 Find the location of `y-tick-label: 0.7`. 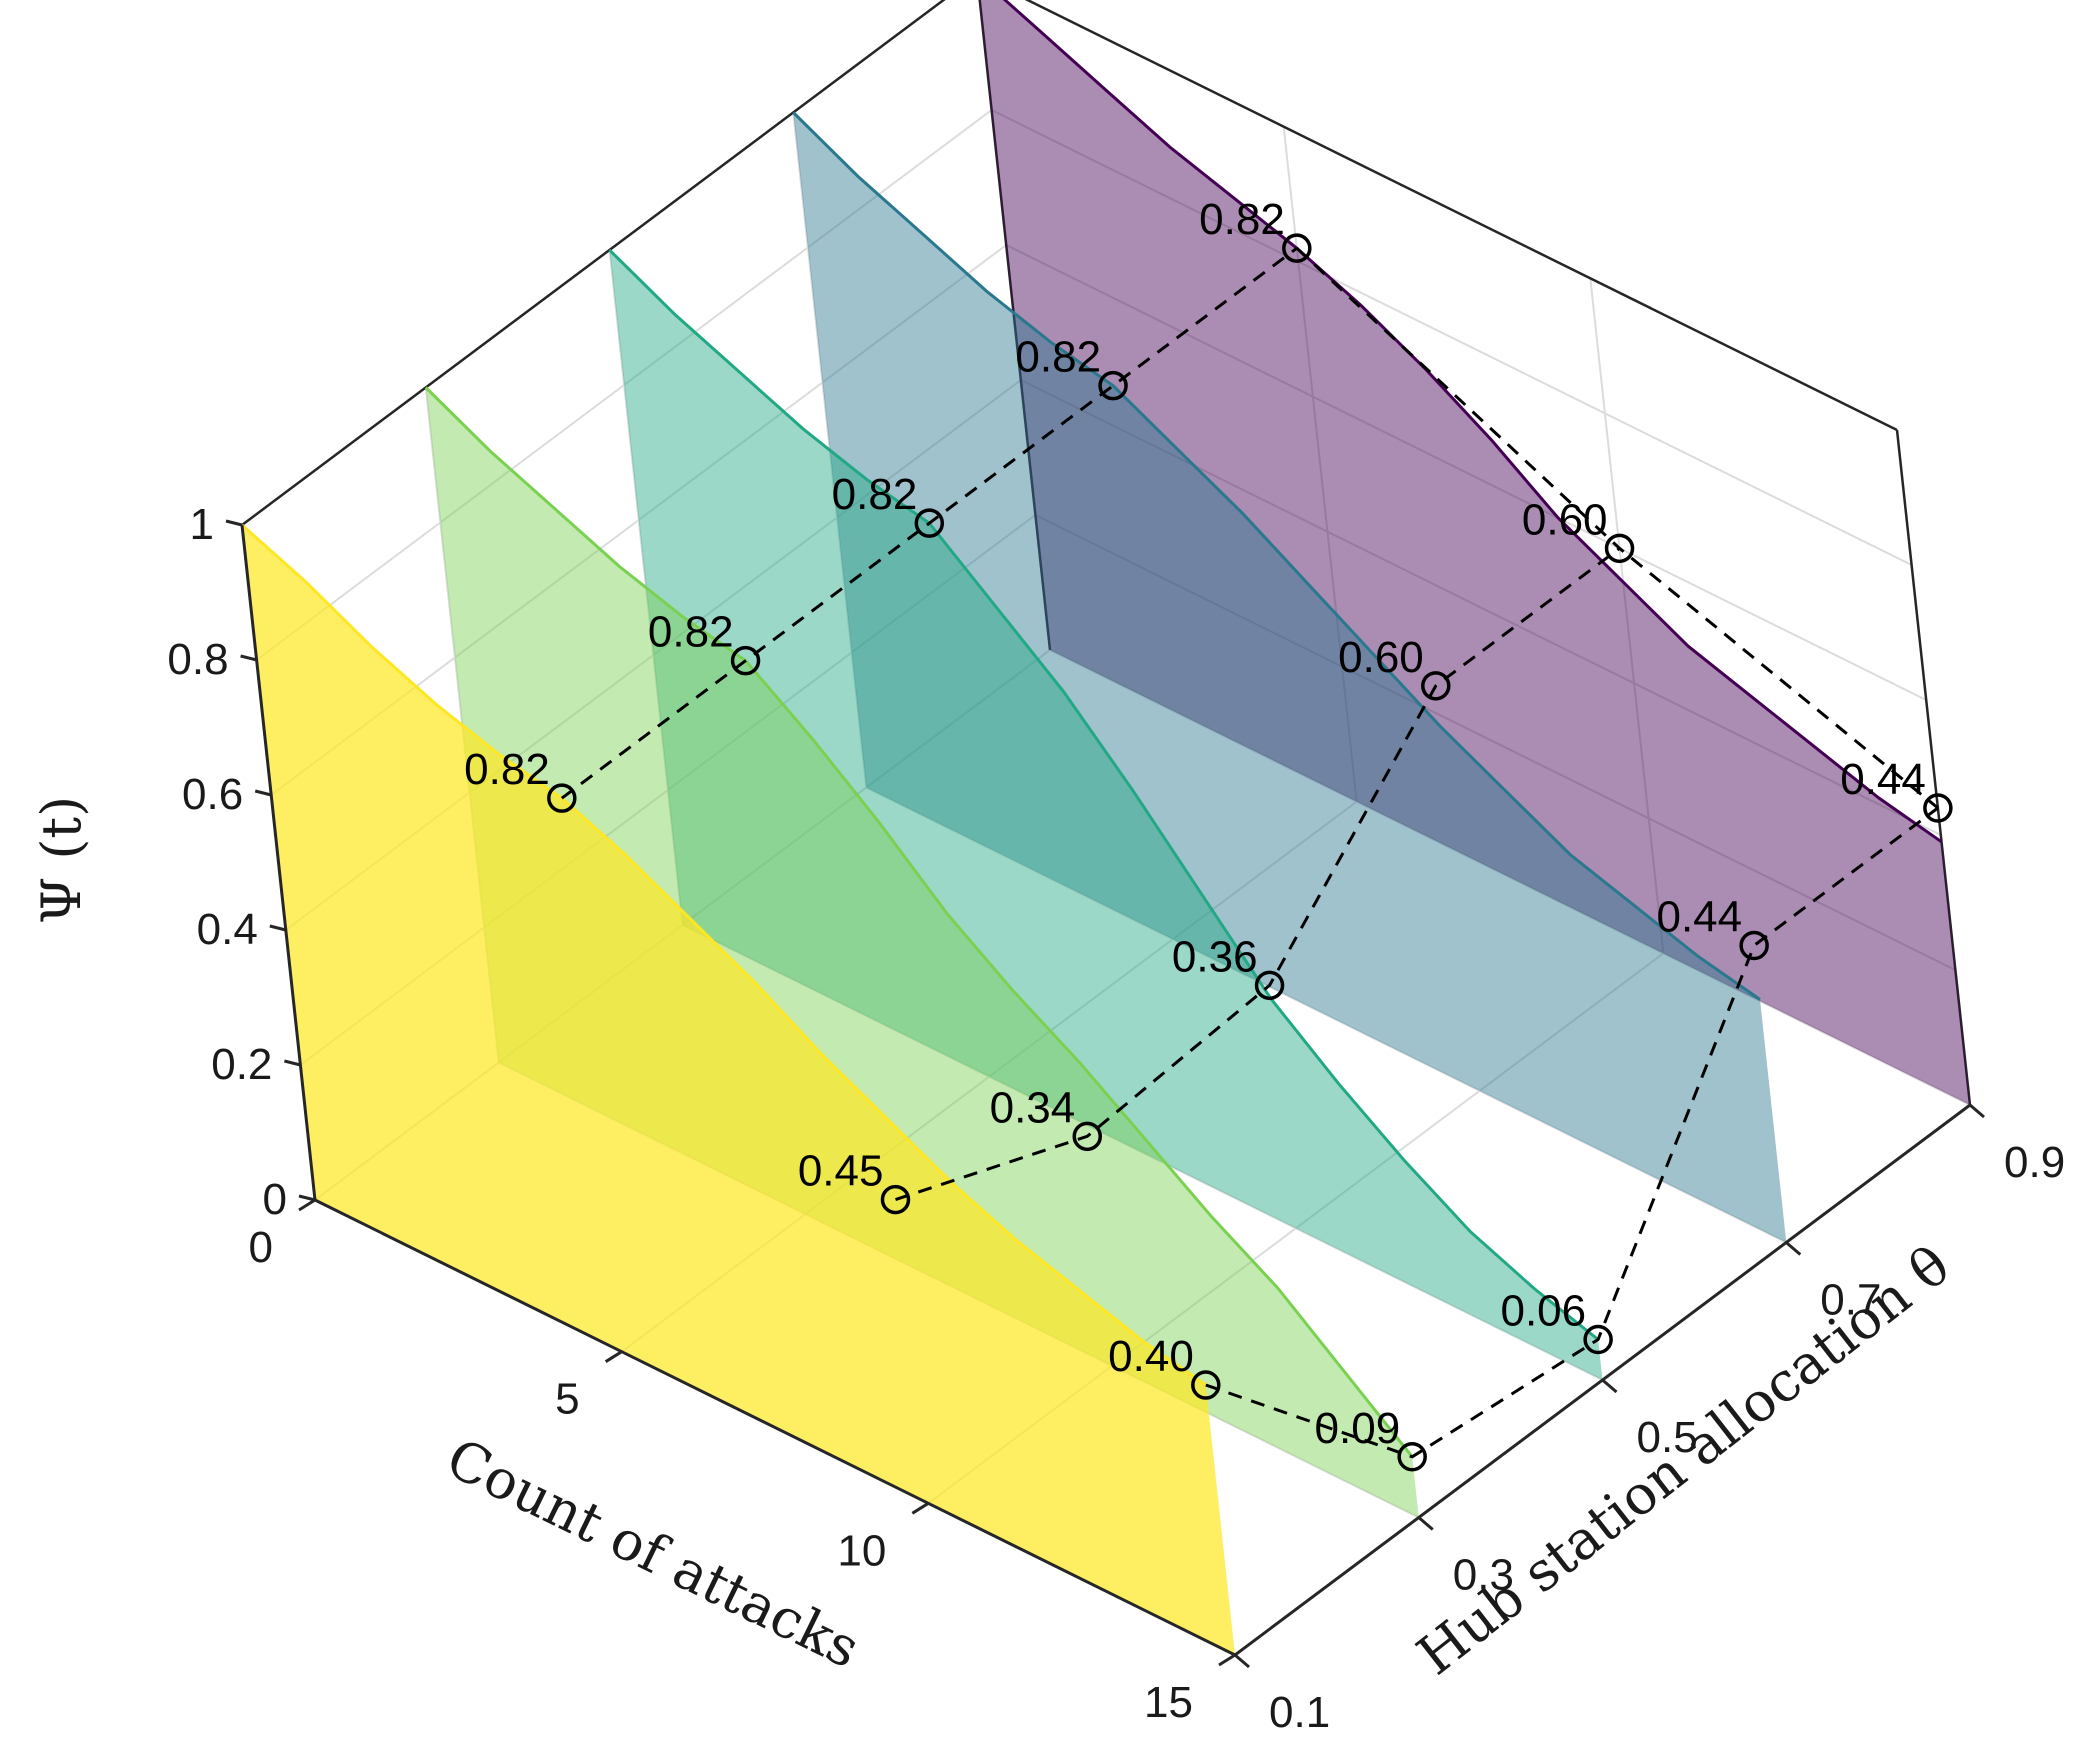

y-tick-label: 0.7 is located at coordinates (1850, 1300).